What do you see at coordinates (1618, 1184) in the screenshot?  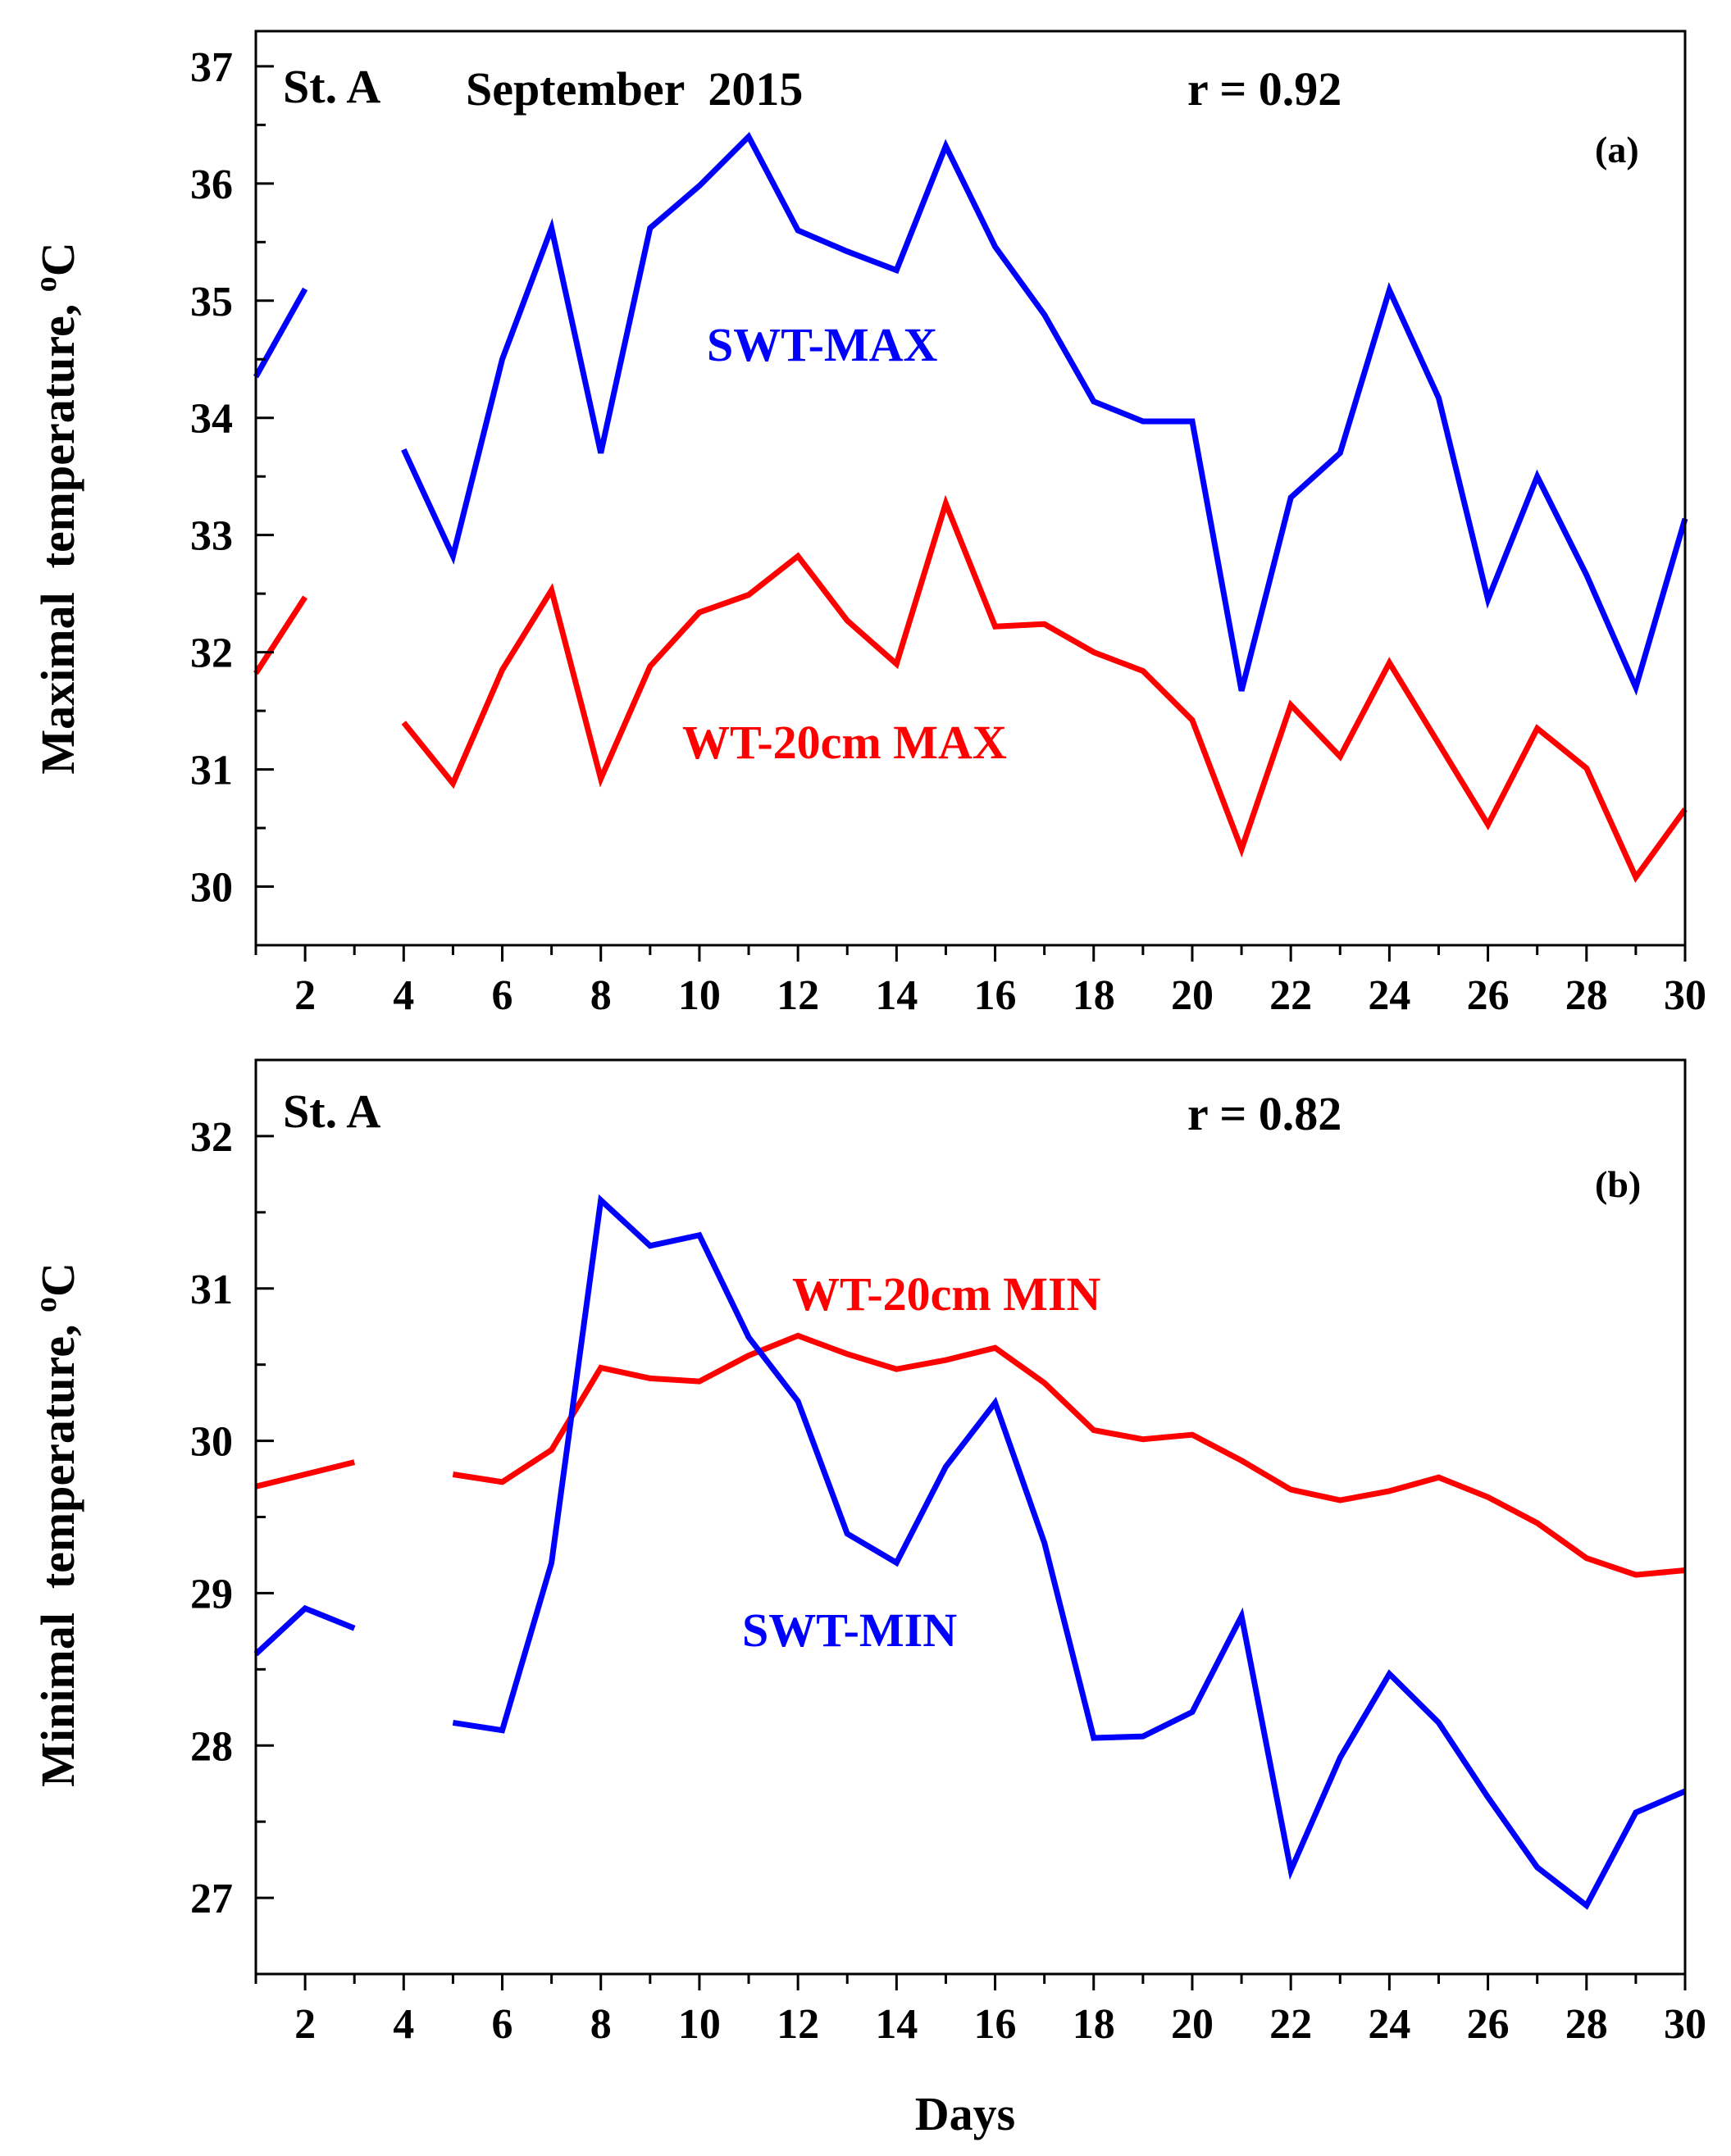 I see `panel-b-letter: (b)` at bounding box center [1618, 1184].